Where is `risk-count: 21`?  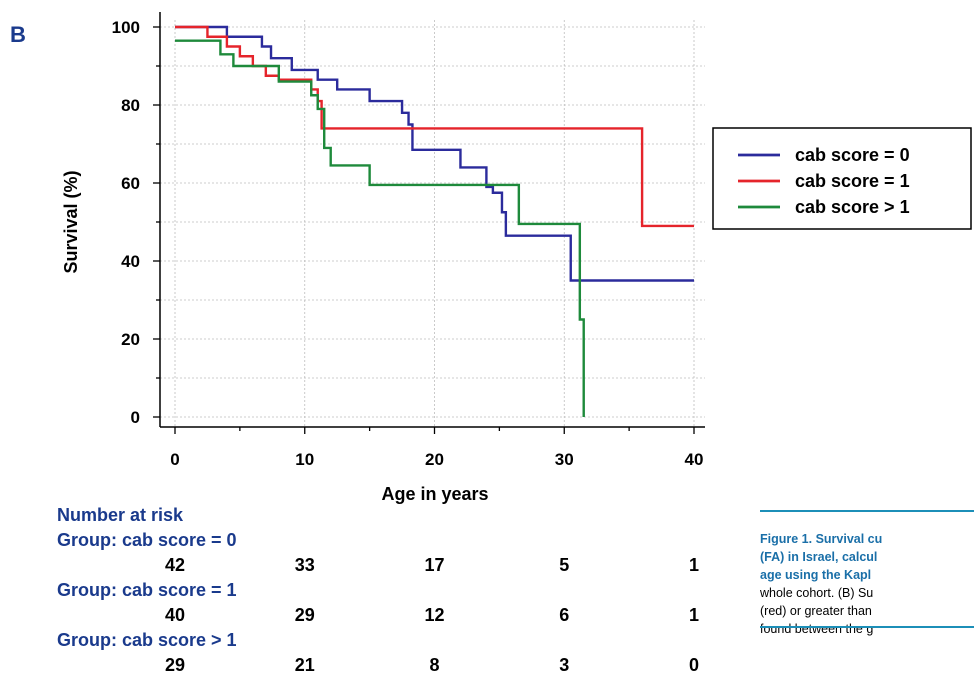
risk-count: 21 is located at coordinates (304, 665).